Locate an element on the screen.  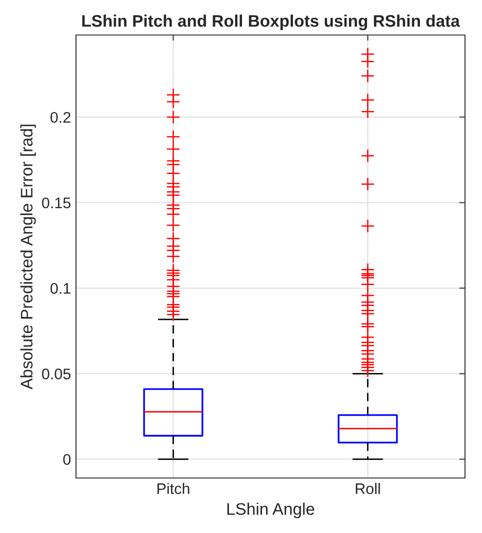
y-tick-label: 0.15 is located at coordinates (56, 202).